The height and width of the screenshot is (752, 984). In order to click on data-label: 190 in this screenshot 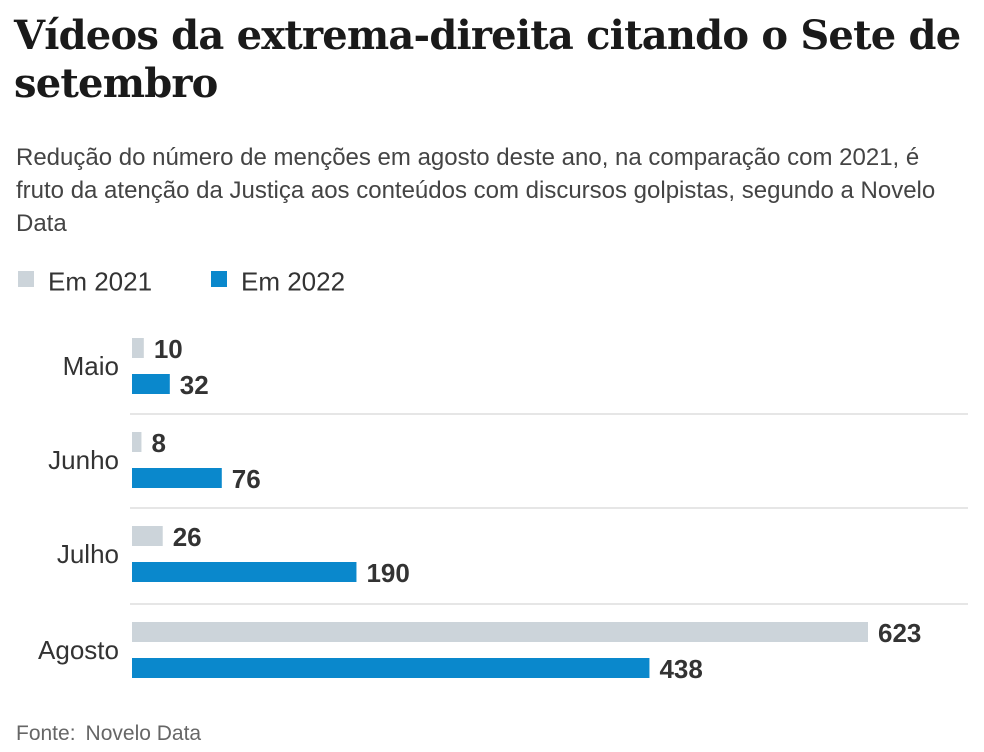, I will do `click(387, 573)`.